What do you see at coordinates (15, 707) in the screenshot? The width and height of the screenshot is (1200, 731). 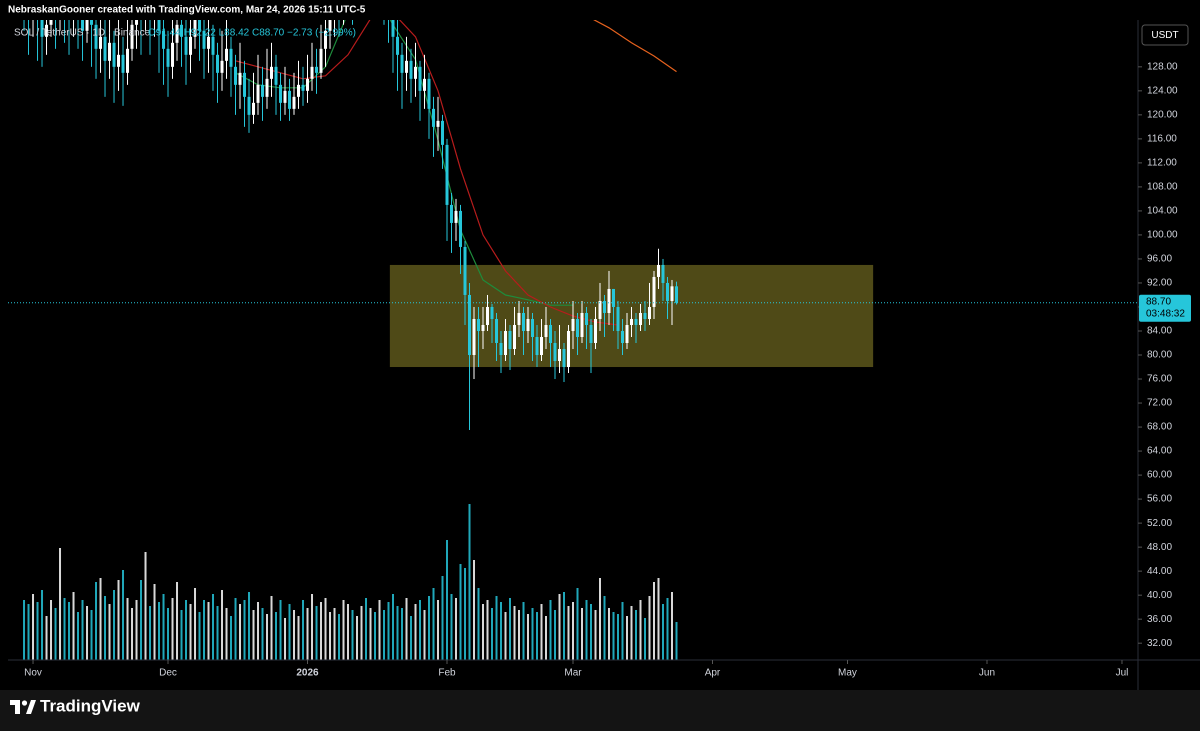 I see `logo-mark` at bounding box center [15, 707].